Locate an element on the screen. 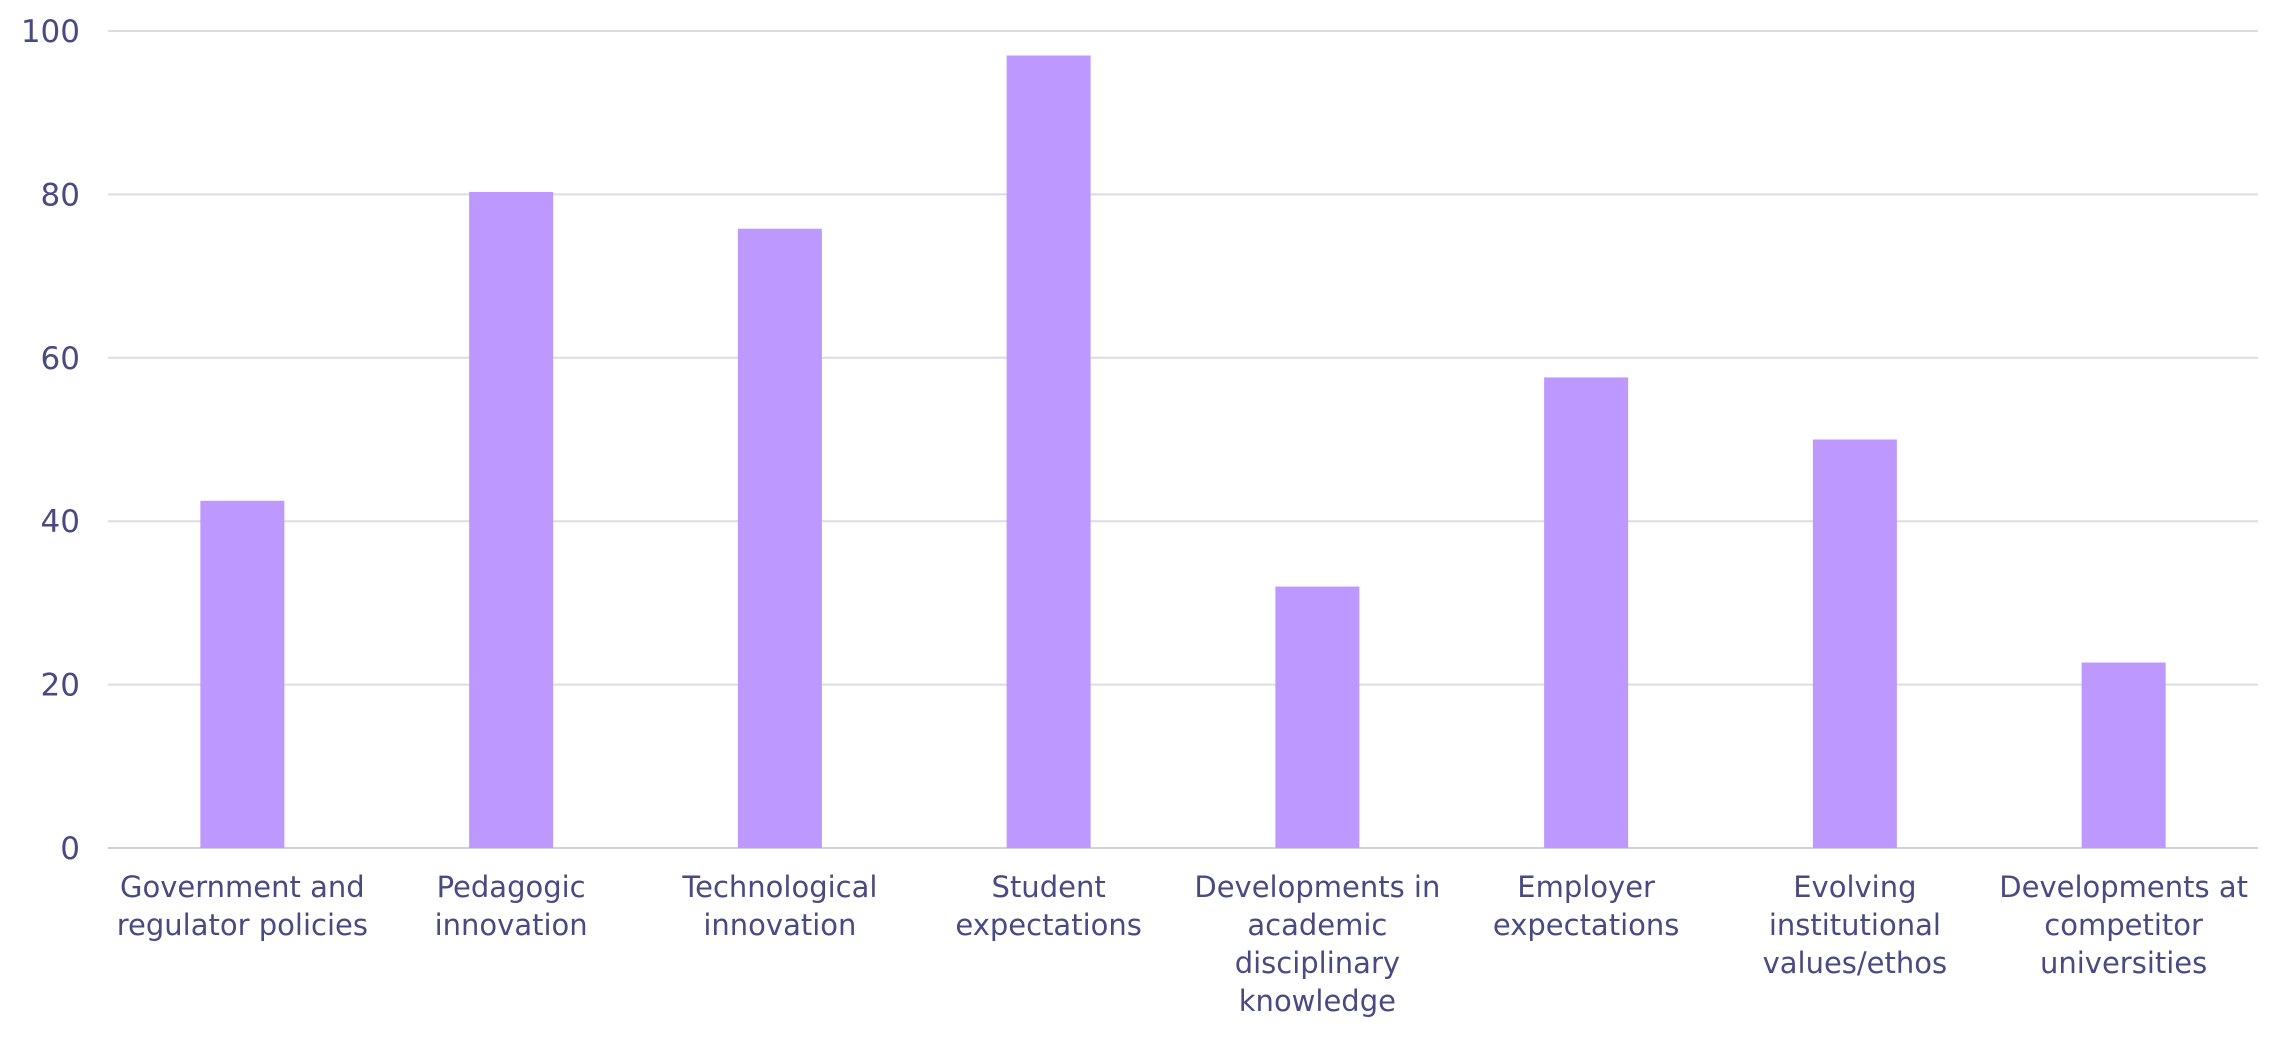 This screenshot has width=2280, height=1037. y-tick-label: 100 is located at coordinates (50, 32).